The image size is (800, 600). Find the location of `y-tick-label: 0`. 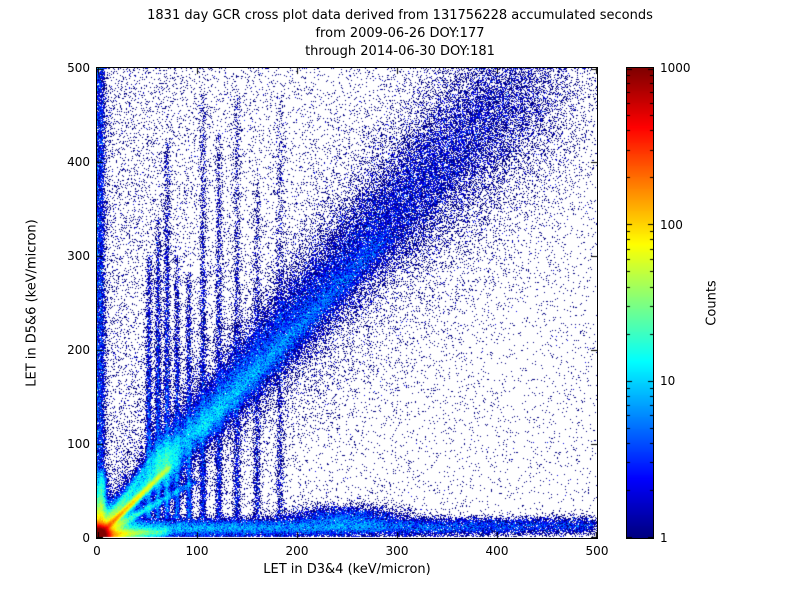

y-tick-label: 0 is located at coordinates (86, 538).